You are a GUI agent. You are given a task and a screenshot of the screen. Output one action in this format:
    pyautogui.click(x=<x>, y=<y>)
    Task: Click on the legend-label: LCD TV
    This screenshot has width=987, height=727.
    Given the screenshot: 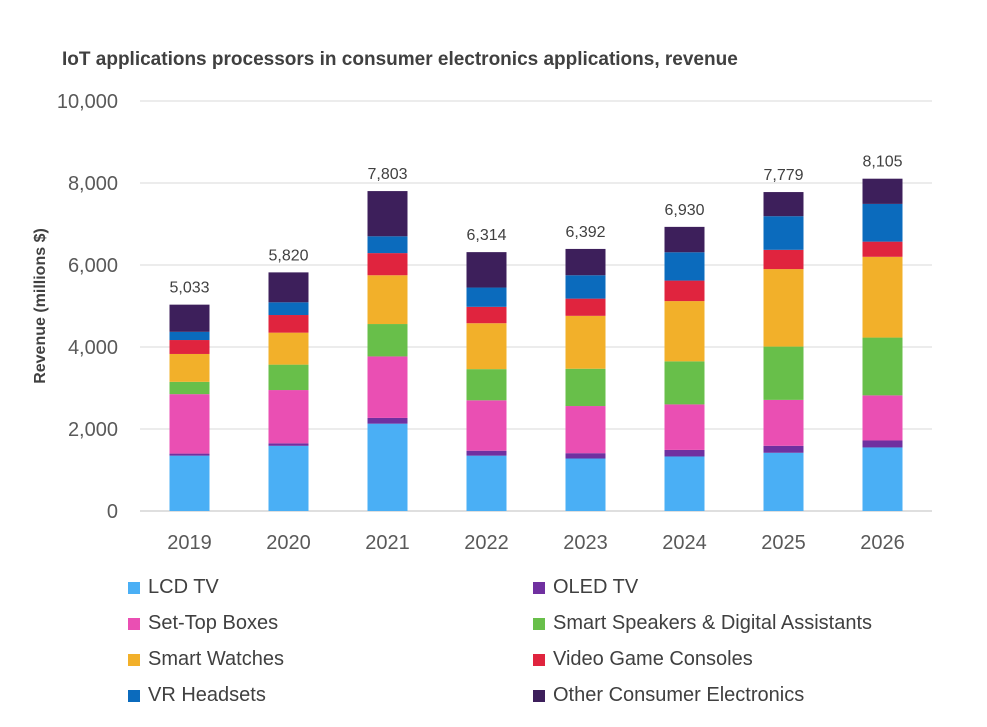 What is the action you would take?
    pyautogui.click(x=183, y=587)
    